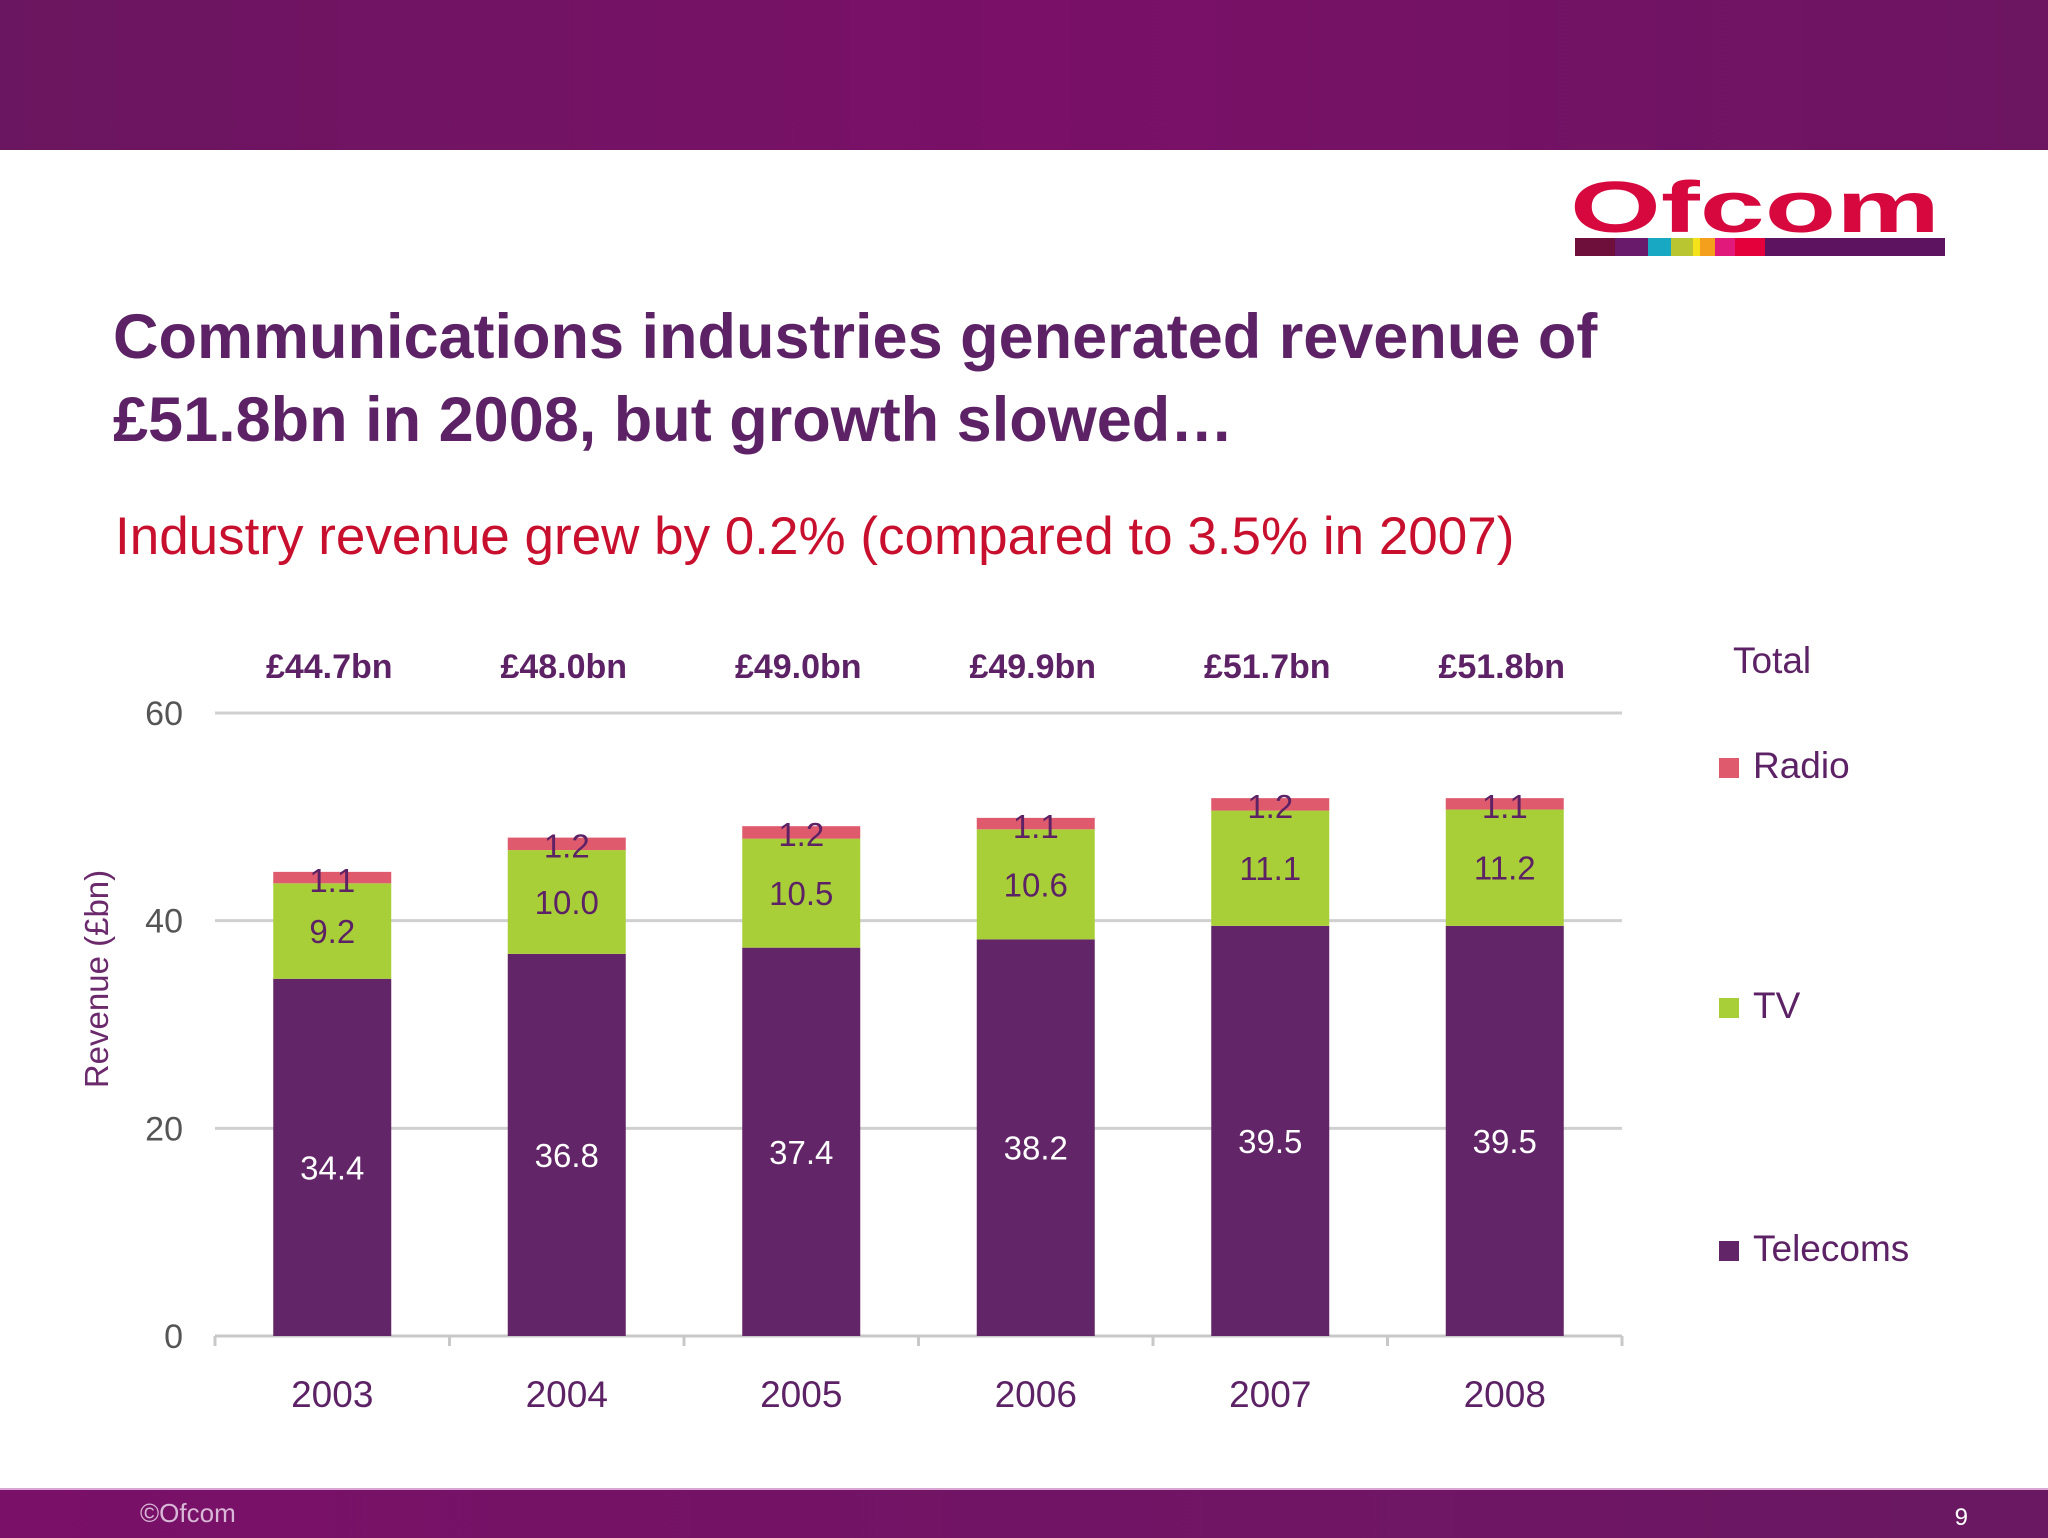  What do you see at coordinates (1801, 765) in the screenshot?
I see `legend-label-radio: Radio` at bounding box center [1801, 765].